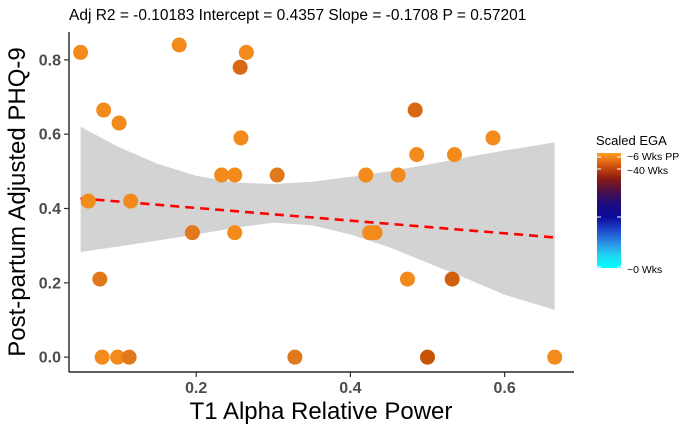  What do you see at coordinates (653, 157) in the screenshot?
I see `legend-label-6wks-pp: ~6 Wks PP` at bounding box center [653, 157].